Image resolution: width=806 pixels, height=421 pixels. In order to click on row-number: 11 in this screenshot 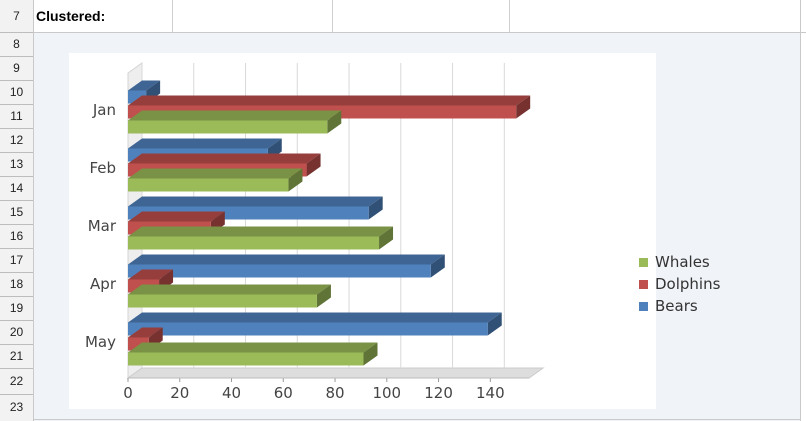, I will do `click(16, 116)`.